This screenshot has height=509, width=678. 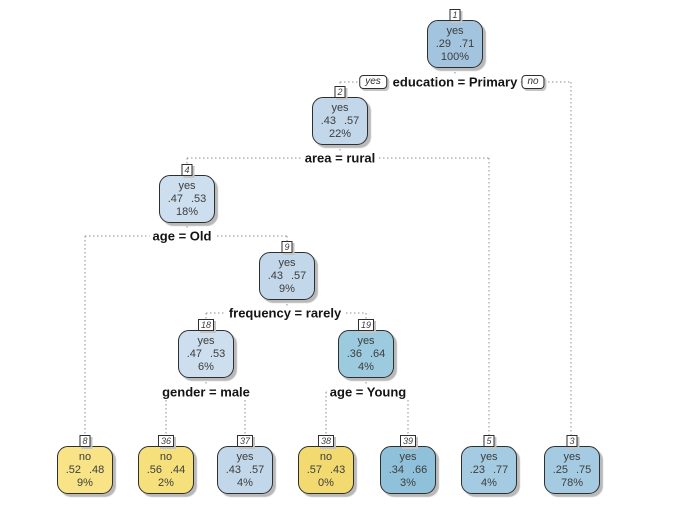 I want to click on tree-leaf-37: 37 yes .43 .57 4%, so click(x=245, y=464).